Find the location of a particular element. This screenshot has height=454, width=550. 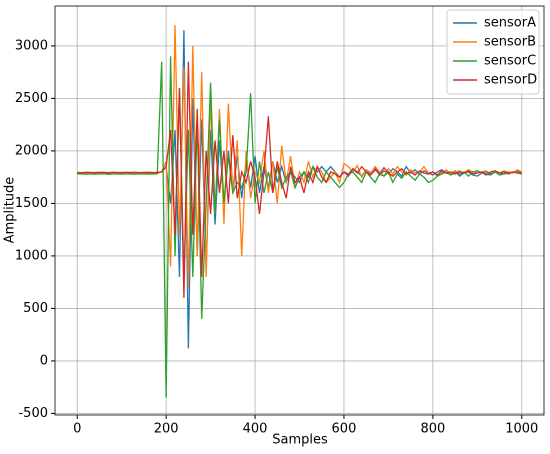

y-tick-label: 1500 is located at coordinates (31, 203).